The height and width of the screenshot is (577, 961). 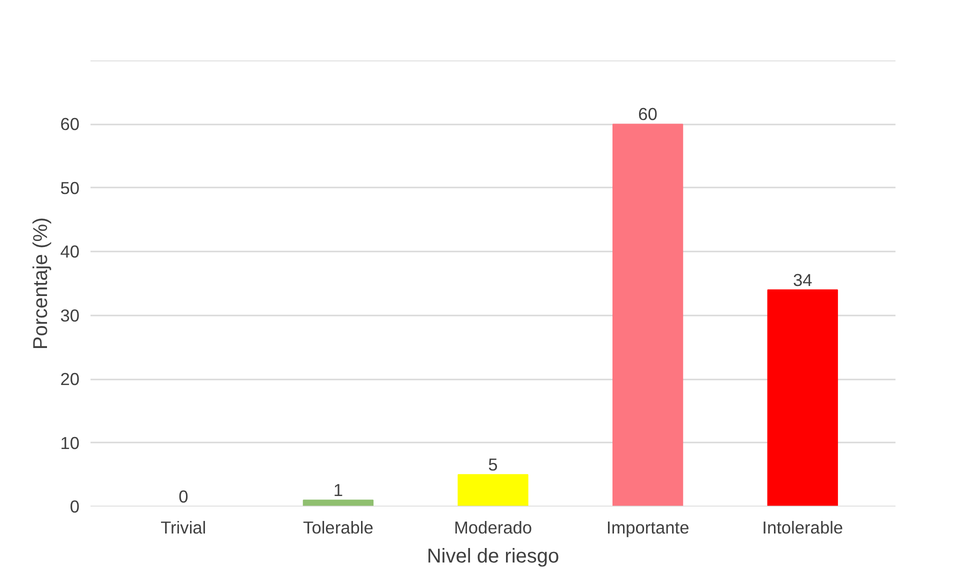 What do you see at coordinates (41, 283) in the screenshot?
I see `y-axis-title: Porcentaje (%)` at bounding box center [41, 283].